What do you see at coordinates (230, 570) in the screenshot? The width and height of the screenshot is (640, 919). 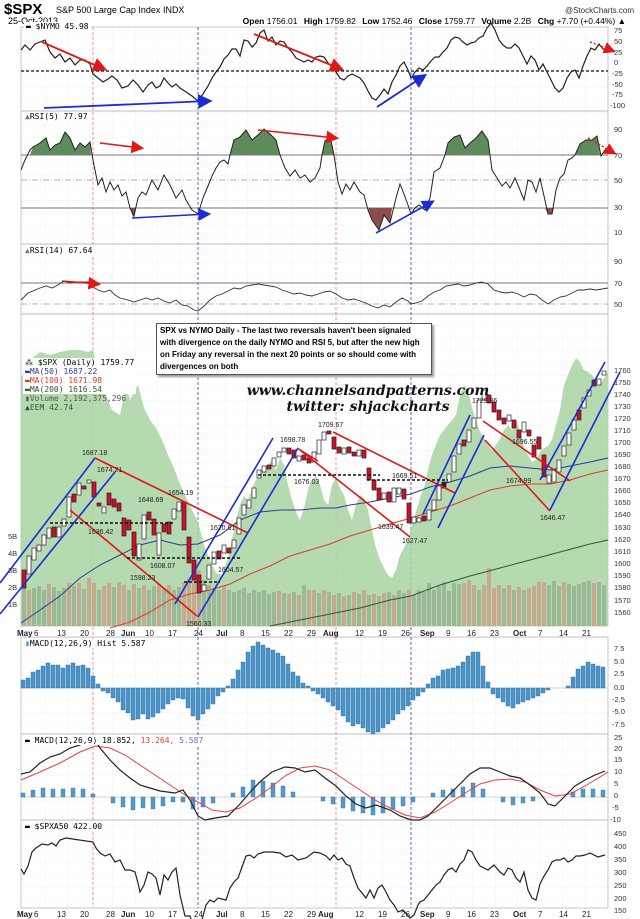 I see `svg-text: 1604.57` at bounding box center [230, 570].